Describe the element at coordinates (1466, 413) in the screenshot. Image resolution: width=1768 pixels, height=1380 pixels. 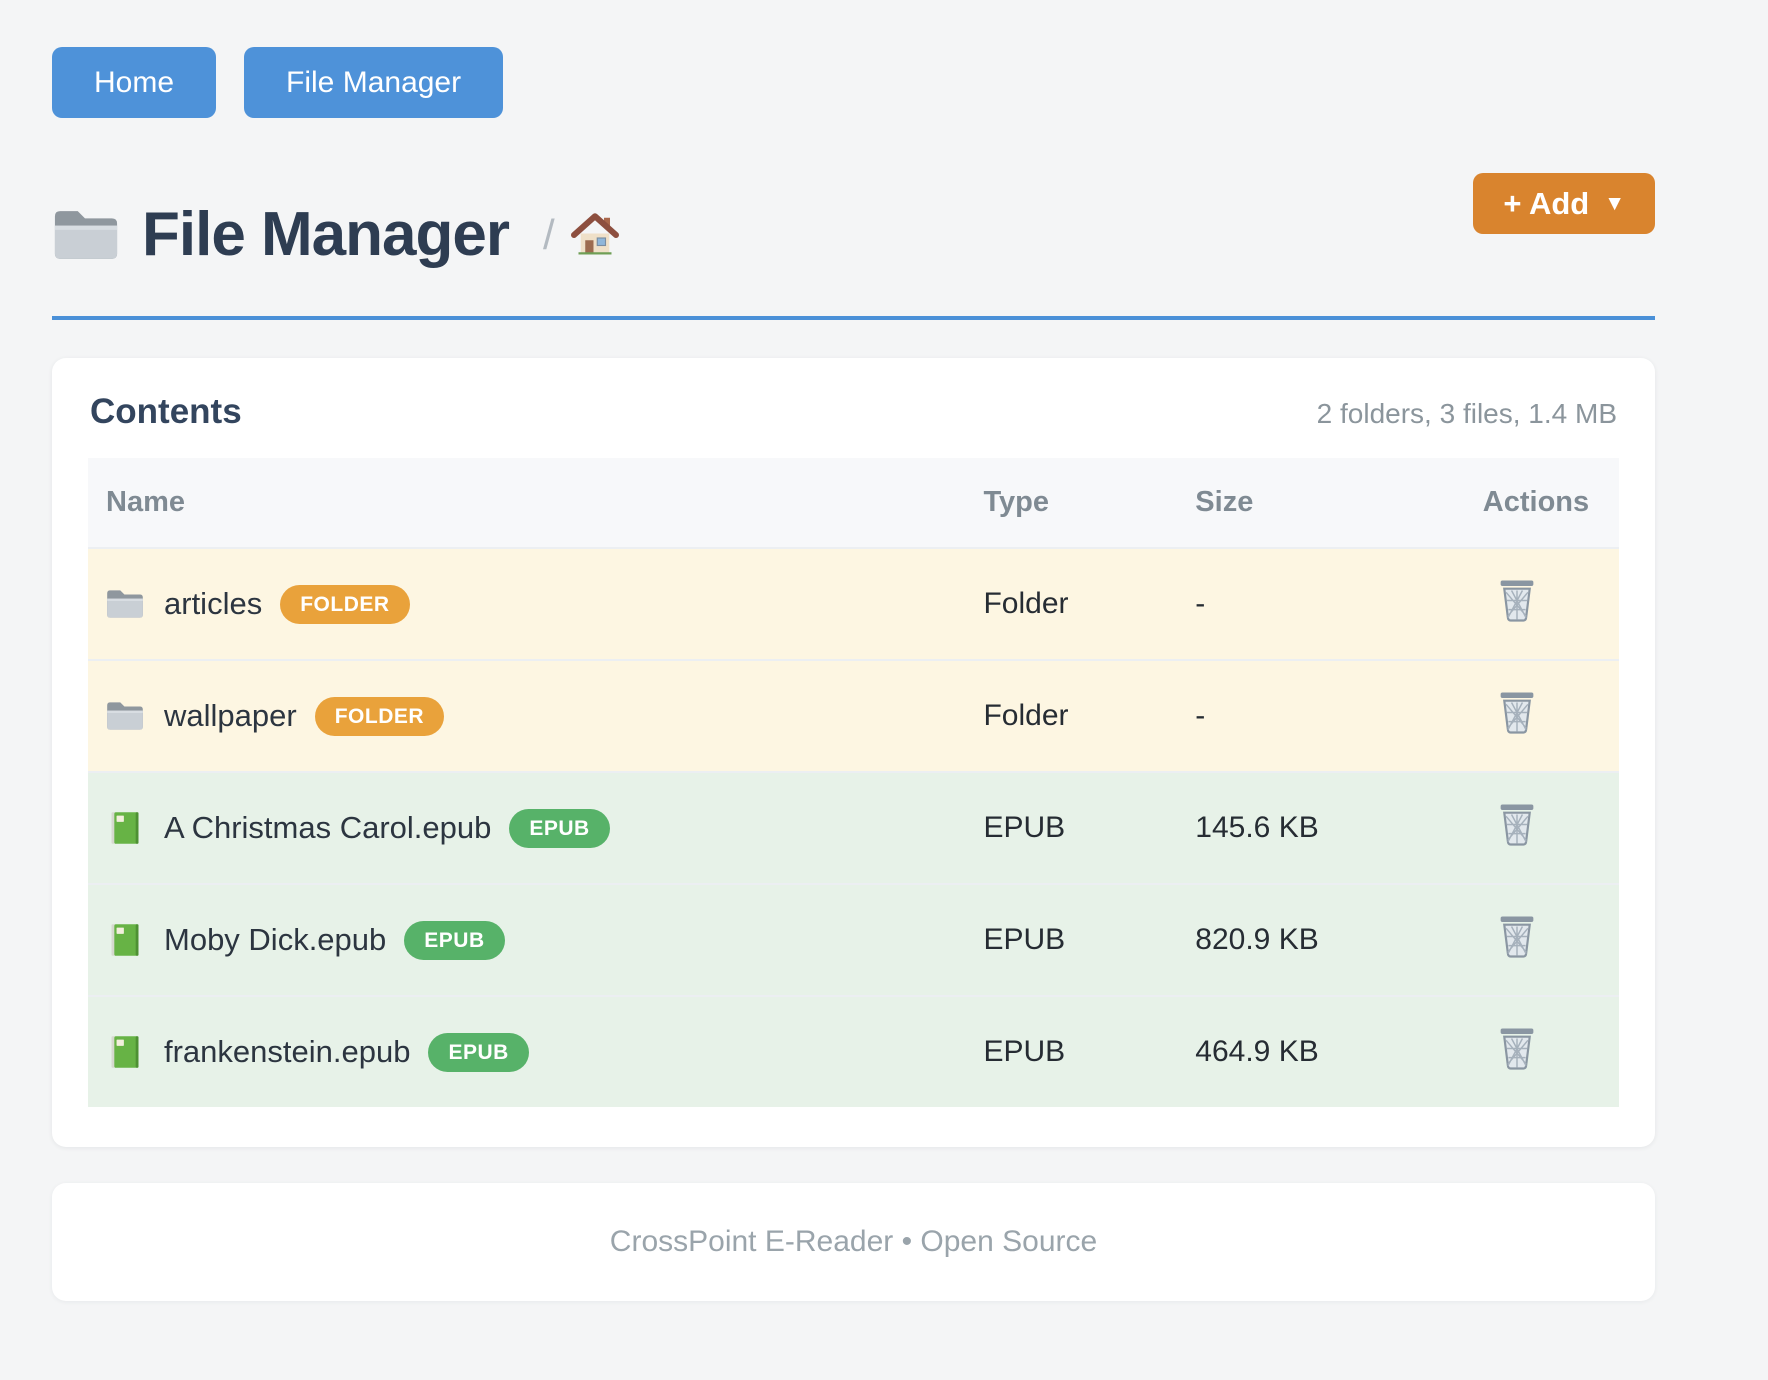
I see `contents-summary: 2 folders, 3 files, 1.4 MB` at that location.